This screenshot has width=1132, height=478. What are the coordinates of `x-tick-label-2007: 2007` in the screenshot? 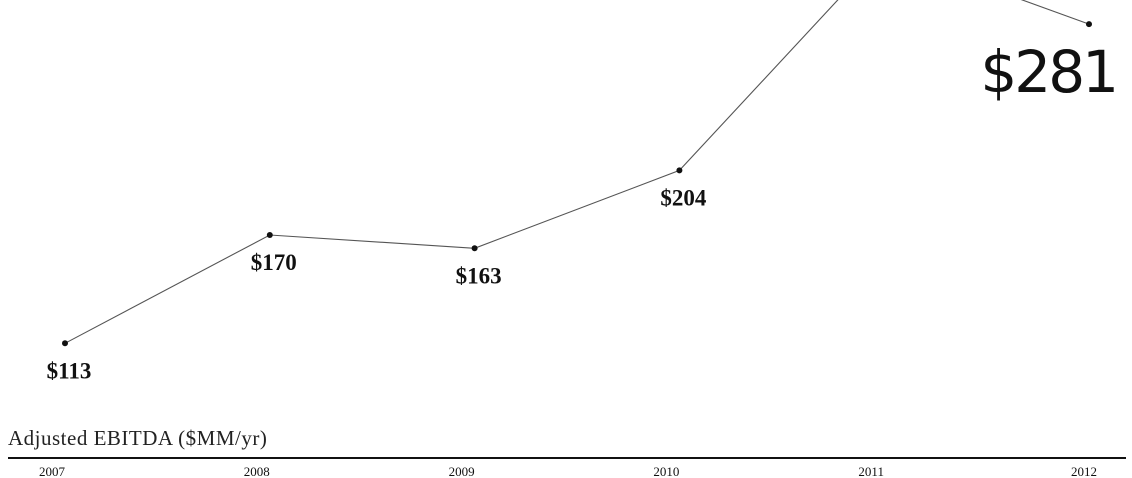 It's located at (52, 471).